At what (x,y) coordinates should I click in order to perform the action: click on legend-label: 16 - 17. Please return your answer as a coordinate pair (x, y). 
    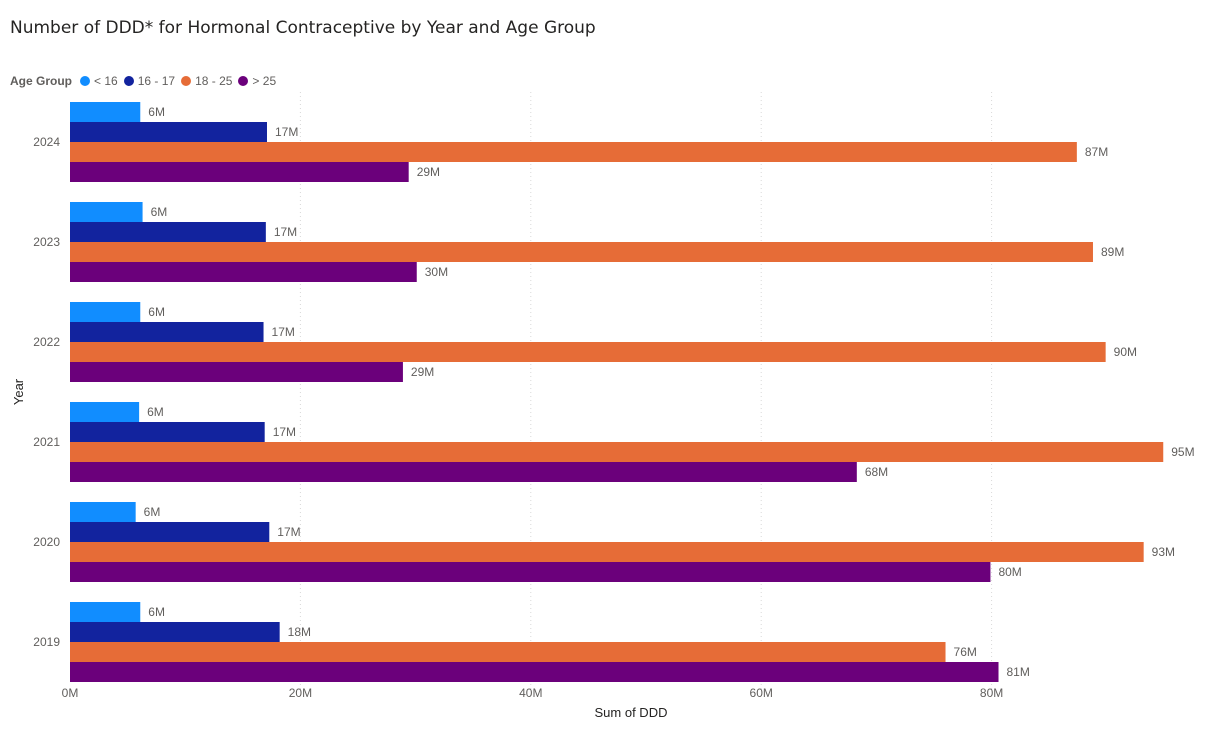
    Looking at the image, I should click on (156, 81).